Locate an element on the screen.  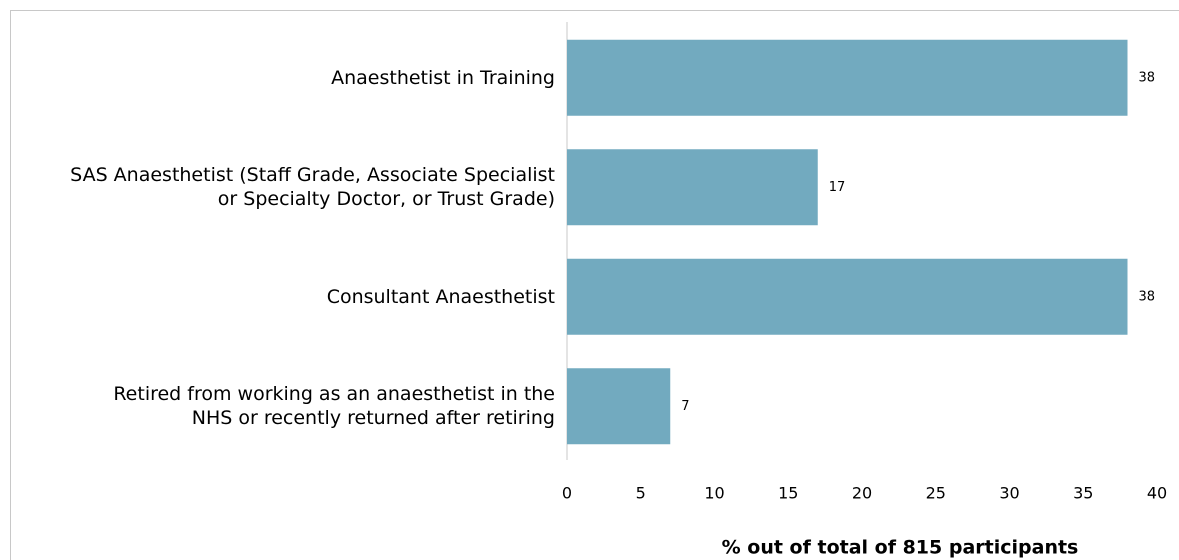
x-tick-label: 40 is located at coordinates (1157, 493).